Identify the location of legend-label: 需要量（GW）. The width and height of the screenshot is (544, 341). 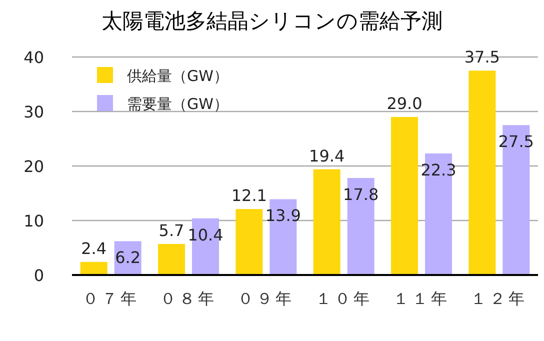
(177, 104).